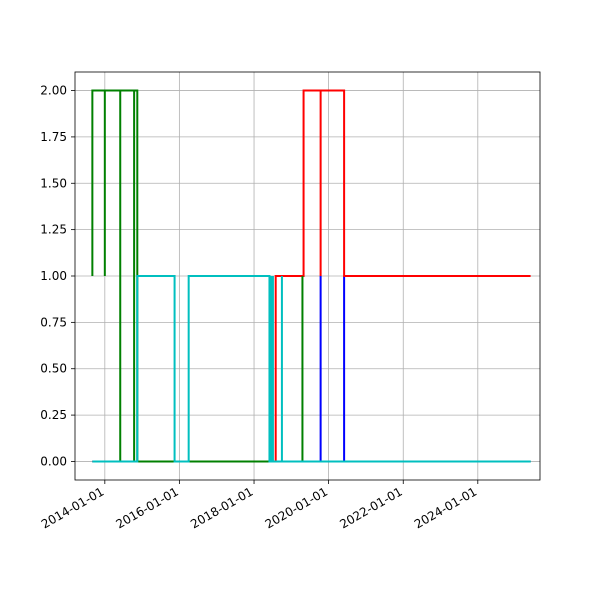 This screenshot has width=600, height=600. What do you see at coordinates (53, 369) in the screenshot?
I see `y-tick-label: 0.50` at bounding box center [53, 369].